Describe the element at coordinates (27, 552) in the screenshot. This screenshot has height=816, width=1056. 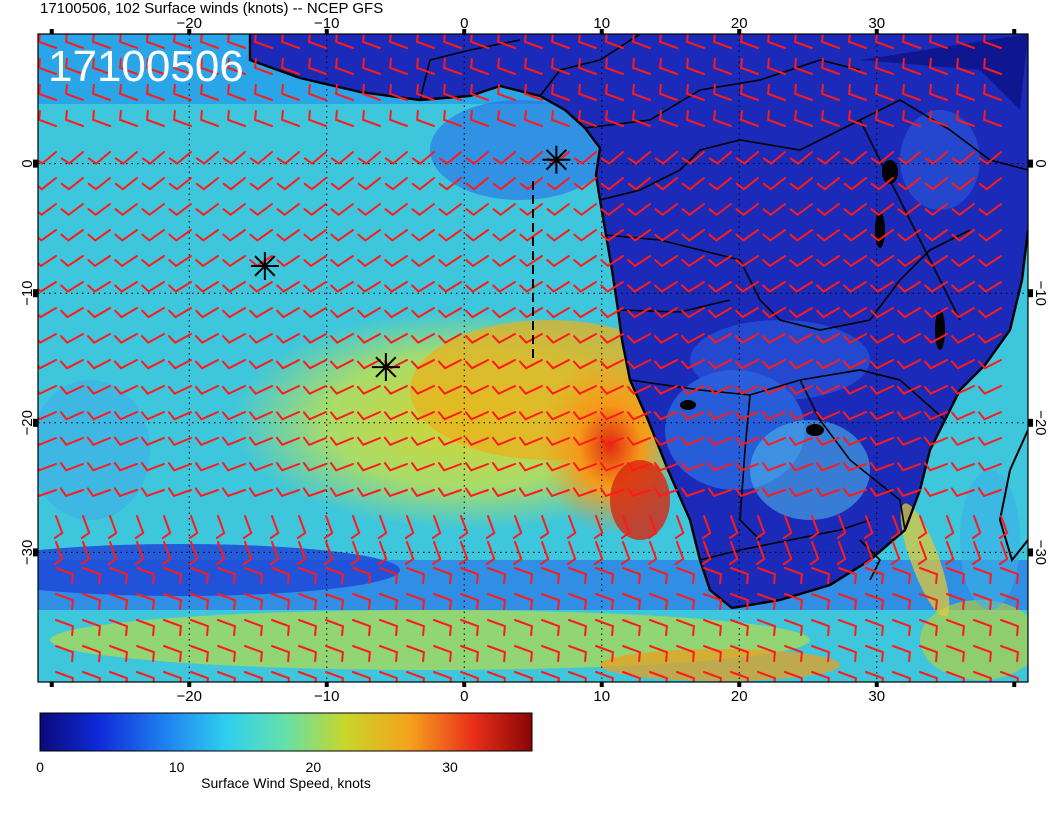
I see `left-lat-label: −30` at that location.